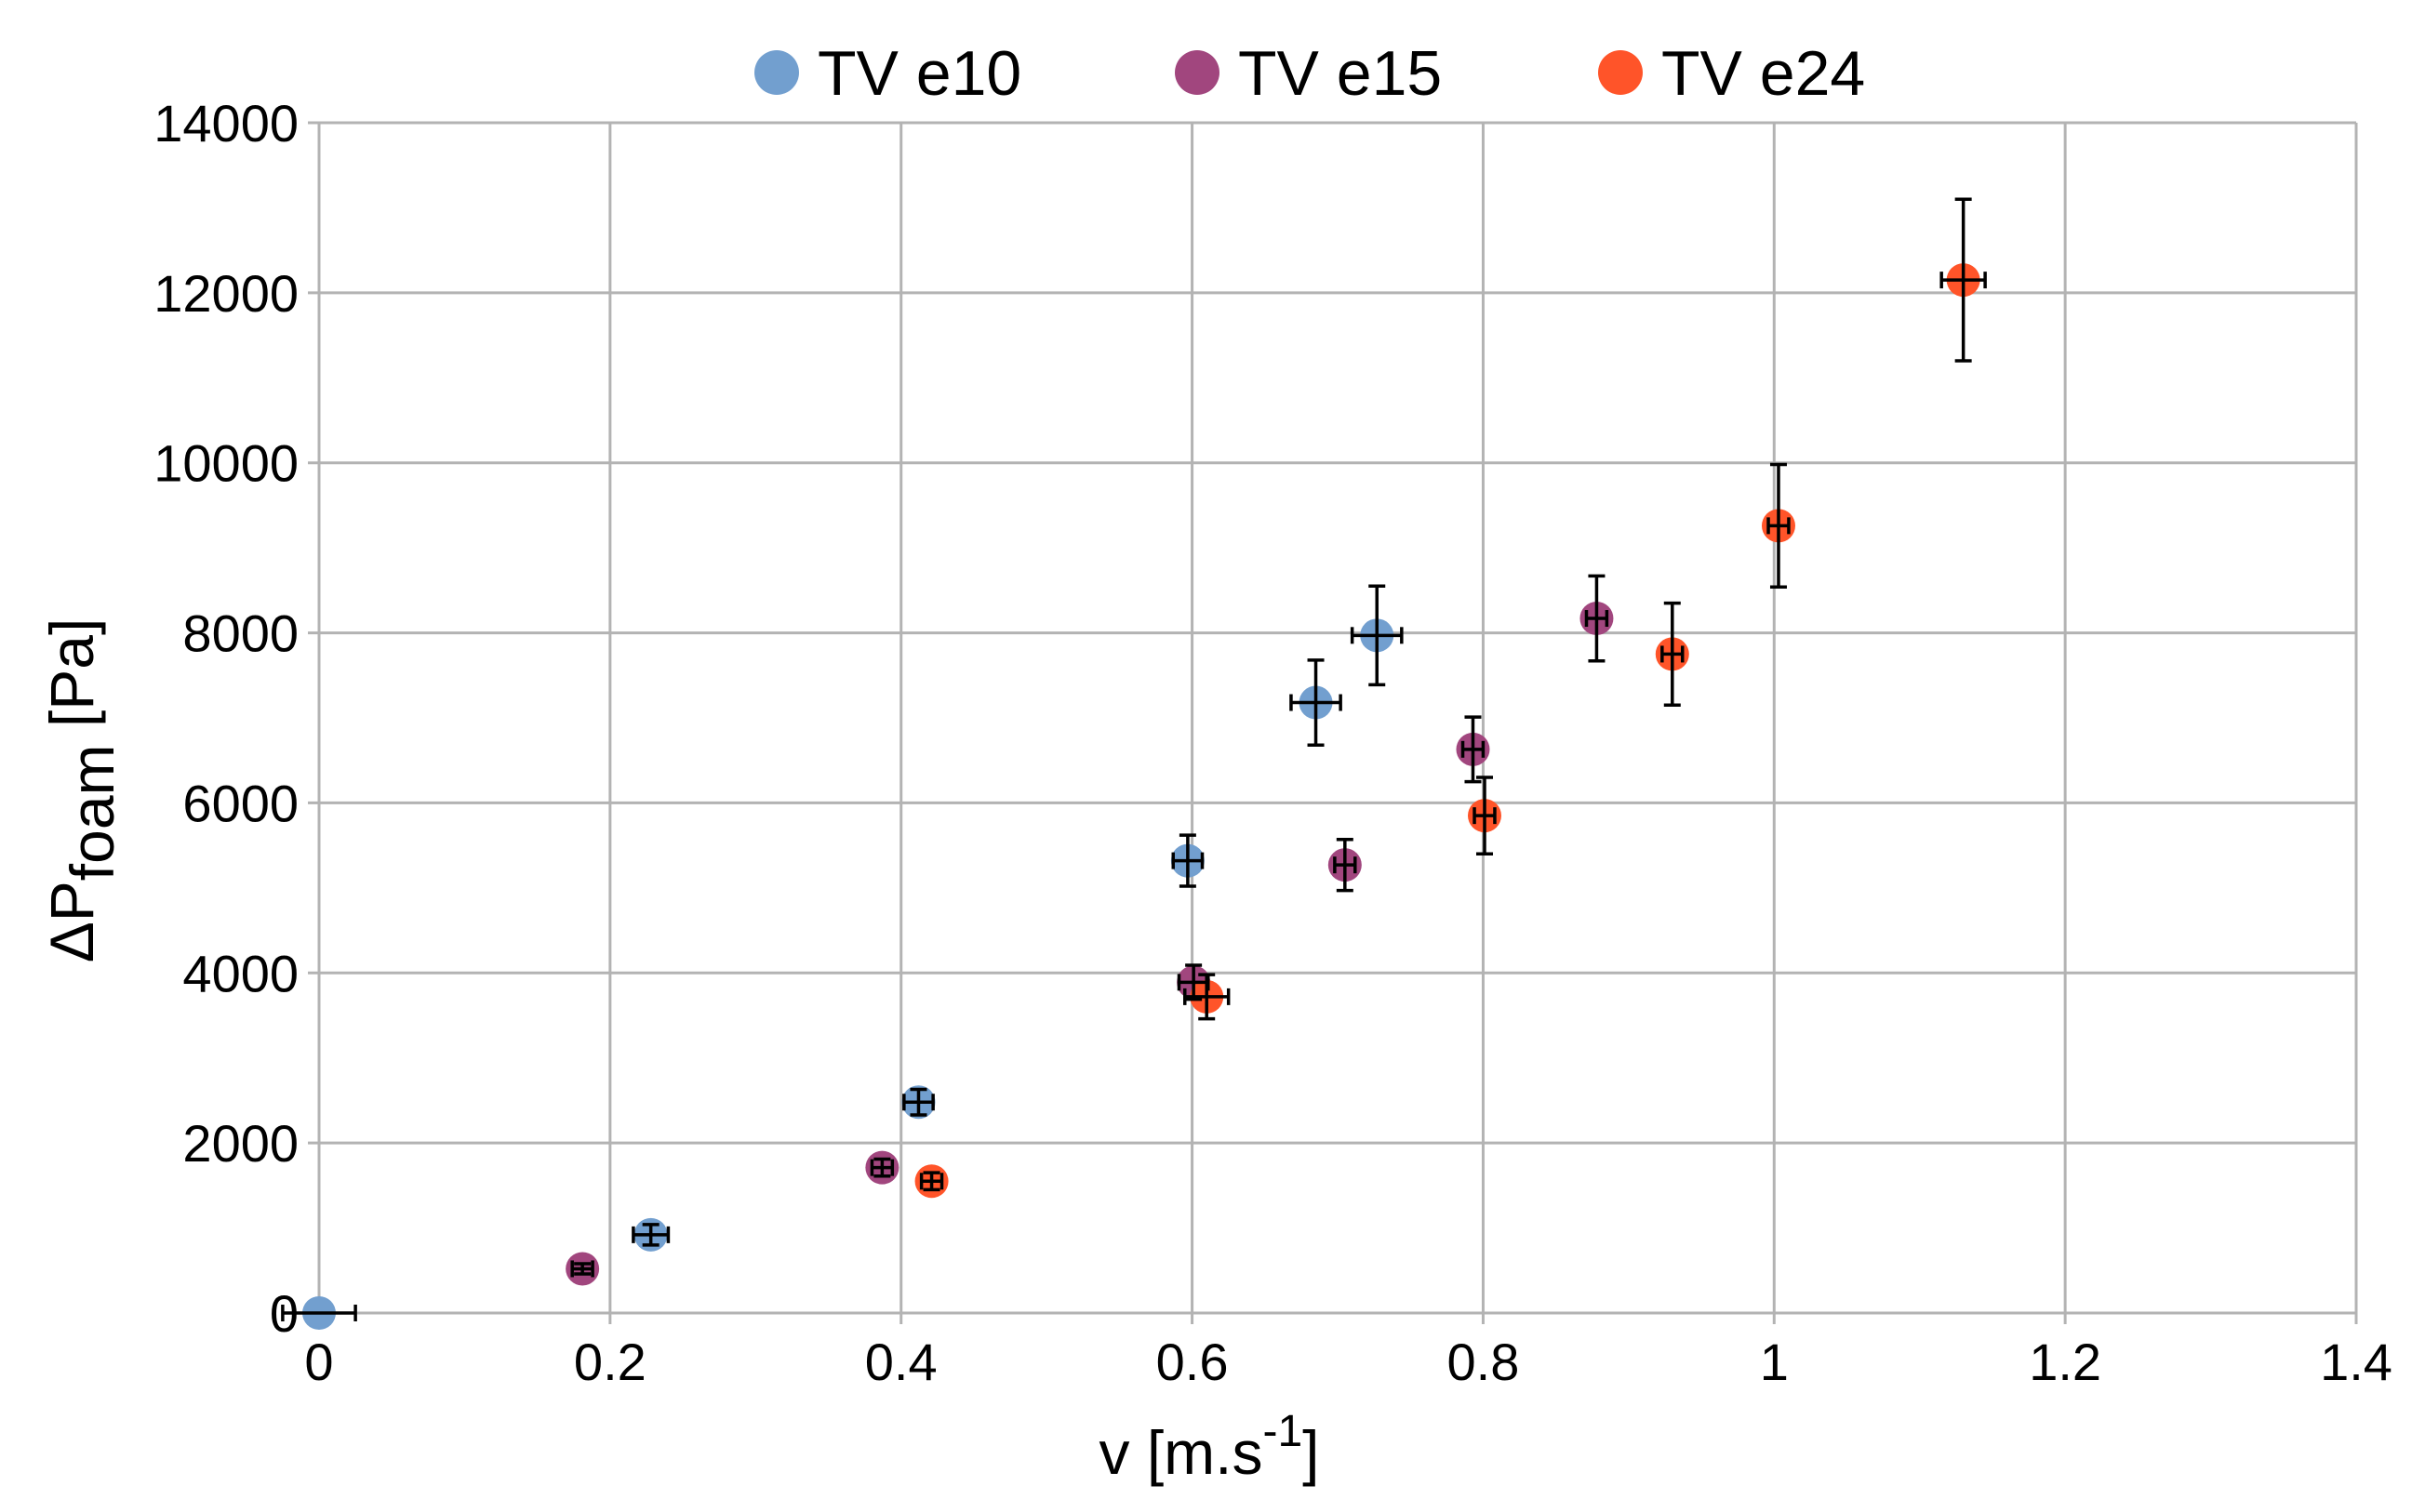 This screenshot has height=1512, width=2412. I want to click on x-tick-label: 1.2, so click(2065, 1362).